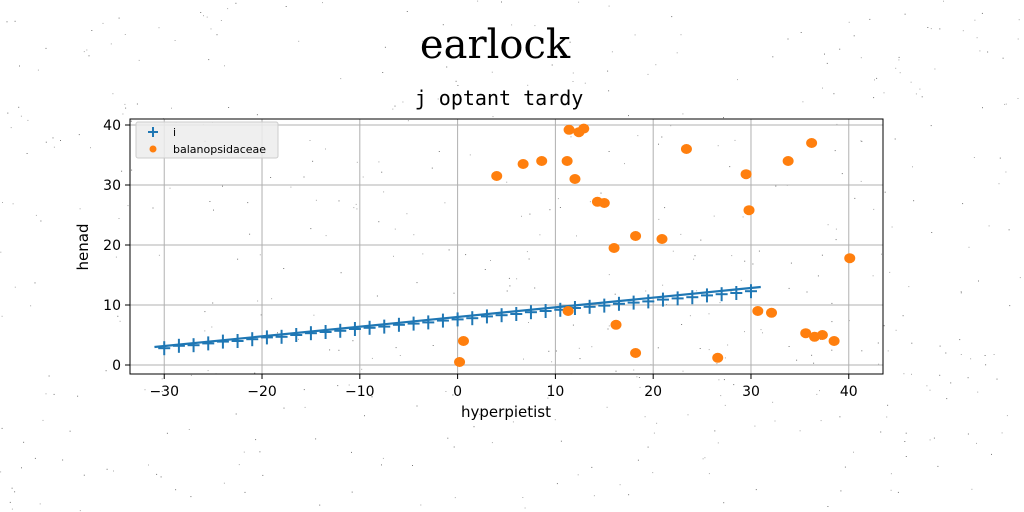  I want to click on y-tick-label: 30, so click(112, 186).